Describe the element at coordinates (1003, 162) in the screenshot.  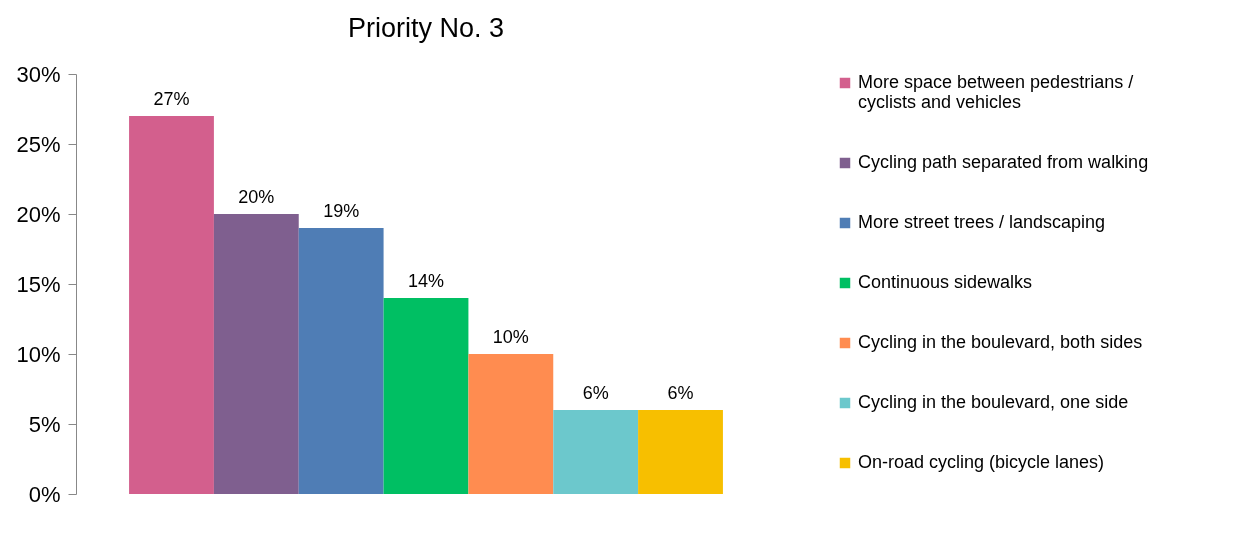
I see `legend-label: Cycling path separated from walking` at that location.